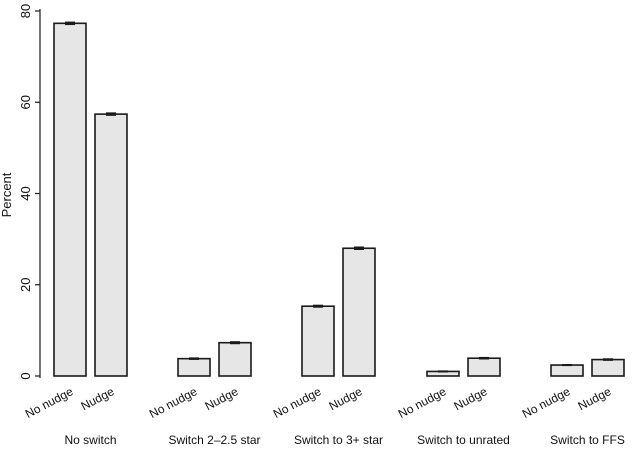 Image resolution: width=638 pixels, height=451 pixels. I want to click on y-tick-label: 40, so click(25, 193).